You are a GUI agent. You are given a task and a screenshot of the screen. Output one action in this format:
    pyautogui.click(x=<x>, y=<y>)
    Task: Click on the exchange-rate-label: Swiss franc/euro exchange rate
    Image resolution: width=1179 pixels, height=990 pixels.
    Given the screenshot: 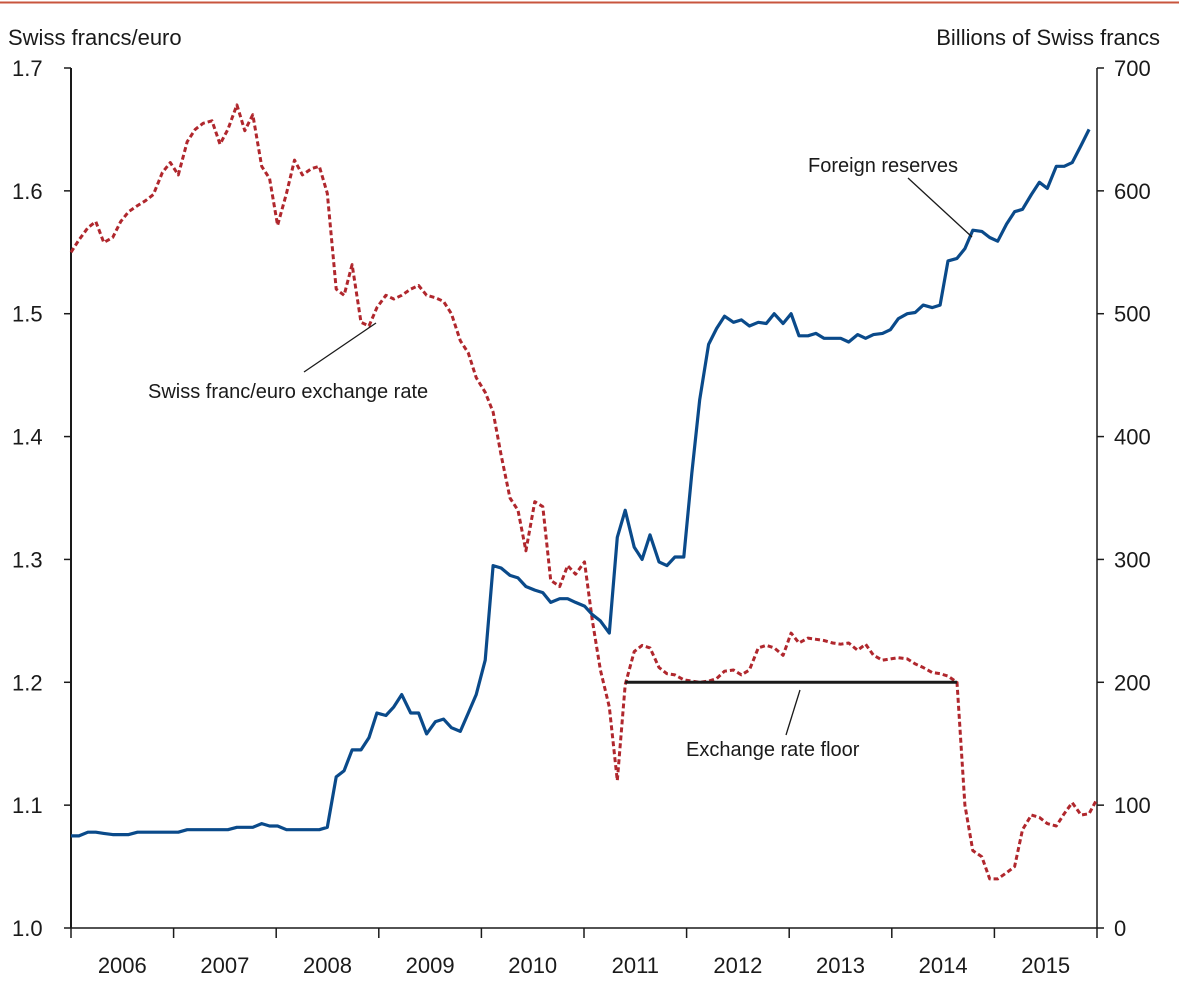 What is the action you would take?
    pyautogui.click(x=288, y=392)
    